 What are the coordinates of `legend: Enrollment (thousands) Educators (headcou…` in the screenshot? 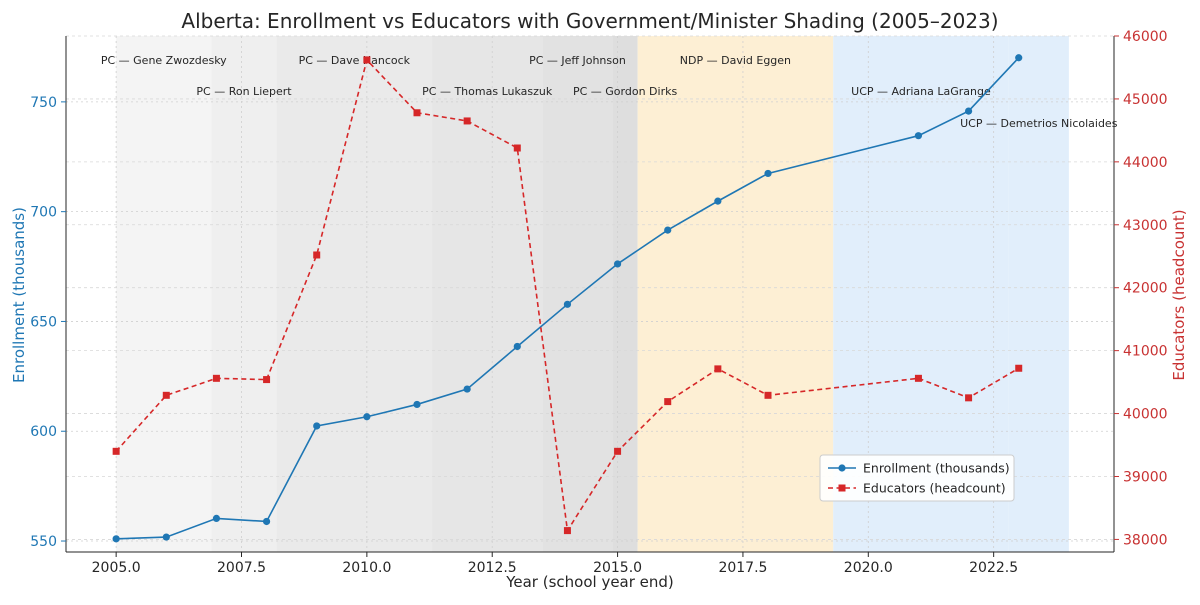 It's located at (917, 478).